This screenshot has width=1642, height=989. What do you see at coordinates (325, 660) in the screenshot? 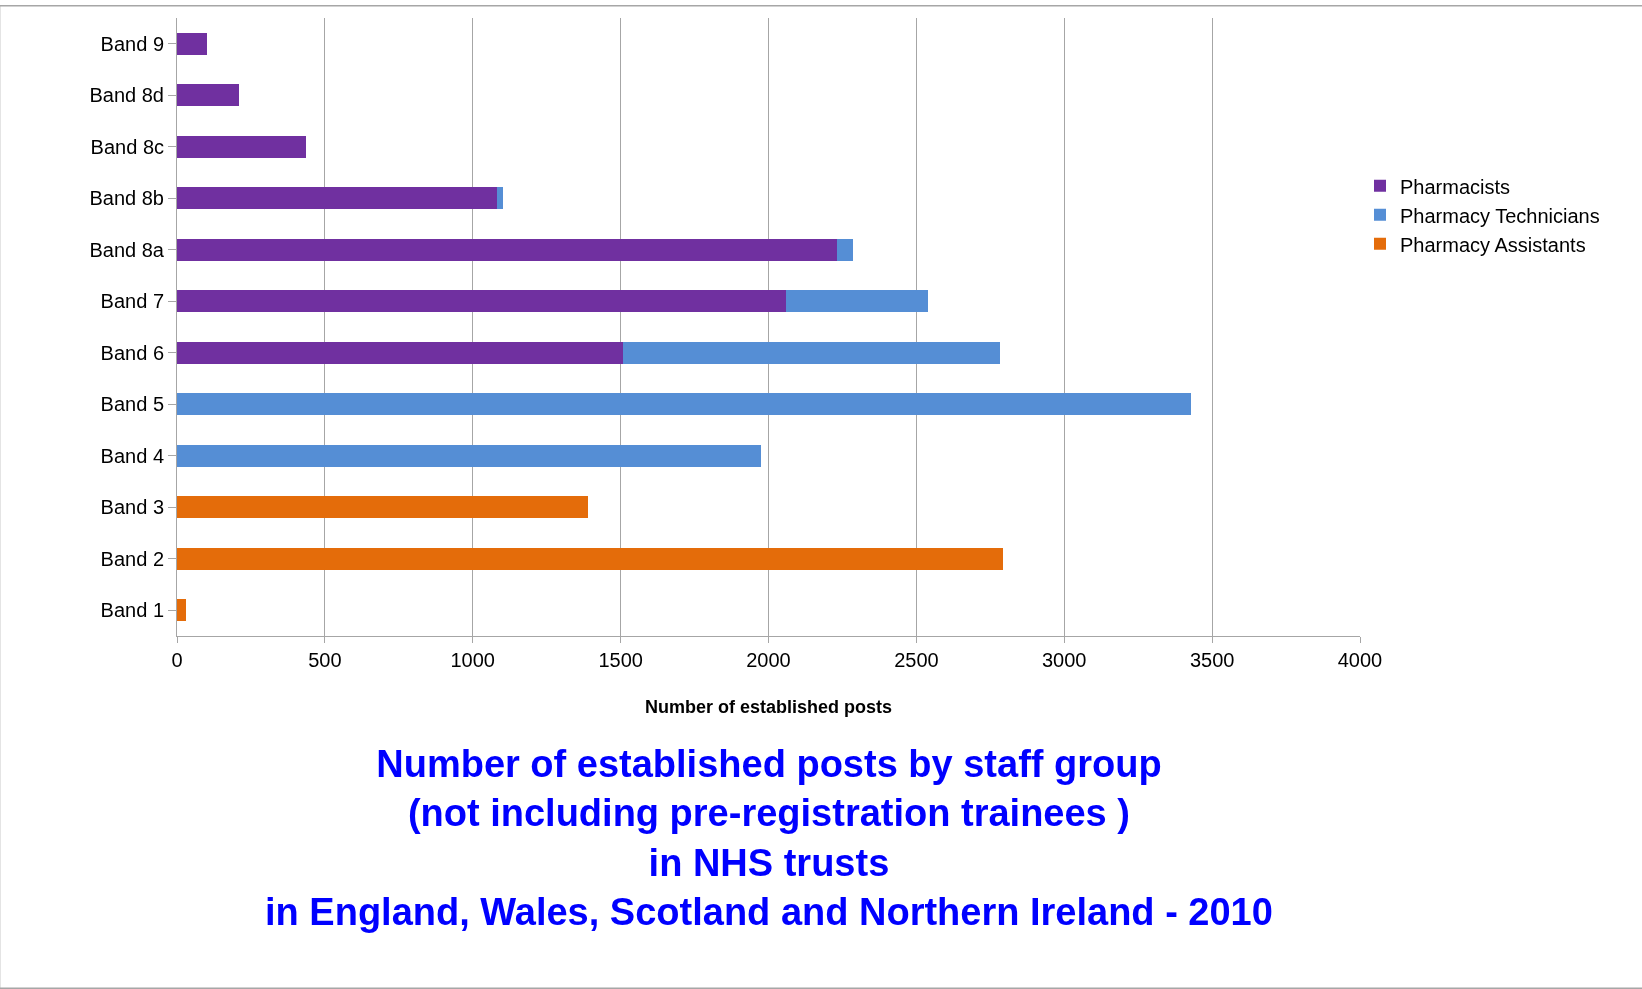
I see `x-tick-label: 500` at bounding box center [325, 660].